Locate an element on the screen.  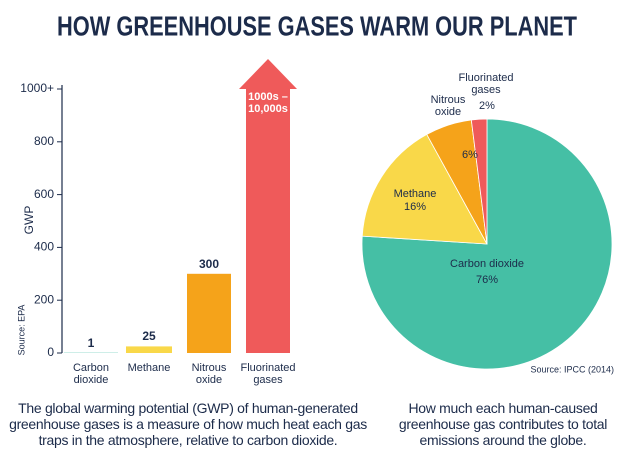
page-title: HOW GREENHOUSE GASES WARM OUR PLANET is located at coordinates (317, 25).